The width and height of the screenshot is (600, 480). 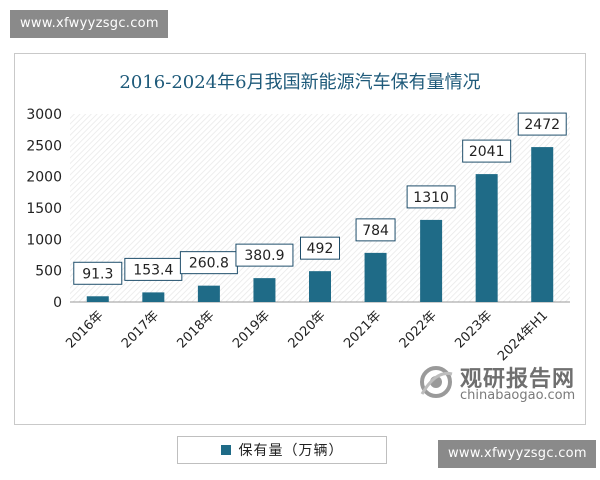 What do you see at coordinates (209, 264) in the screenshot?
I see `data-label: 260.8` at bounding box center [209, 264].